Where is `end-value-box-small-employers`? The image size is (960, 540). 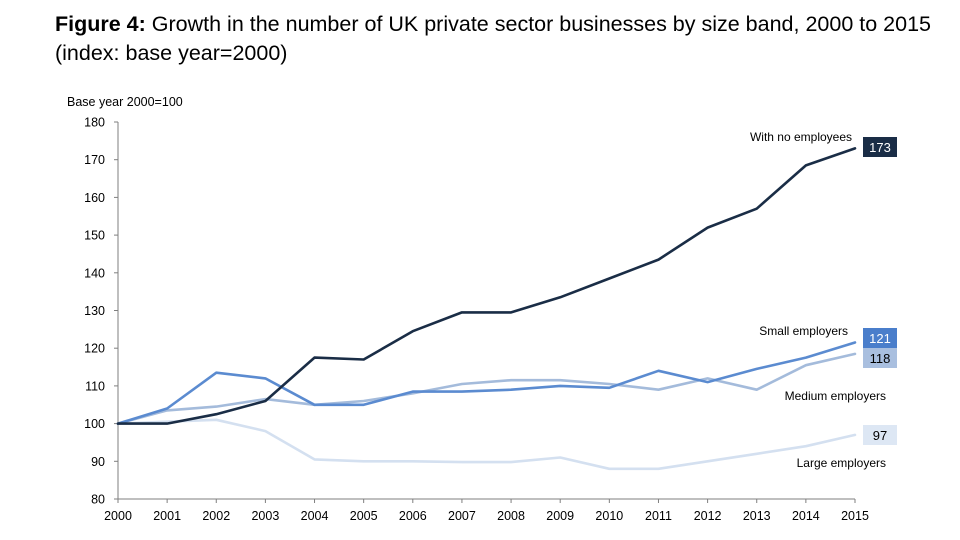 end-value-box-small-employers is located at coordinates (880, 338).